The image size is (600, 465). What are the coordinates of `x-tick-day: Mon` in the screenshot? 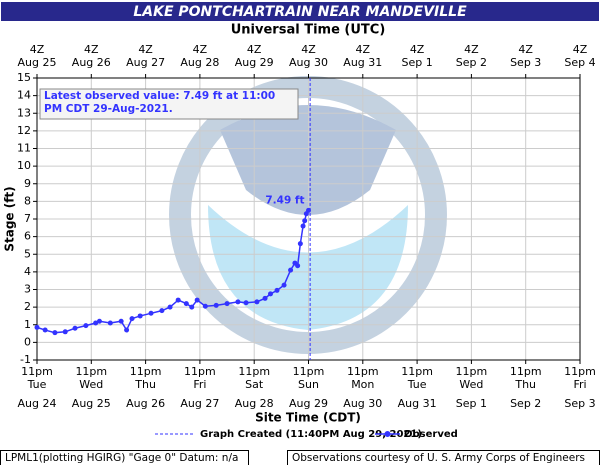 It's located at (362, 384).